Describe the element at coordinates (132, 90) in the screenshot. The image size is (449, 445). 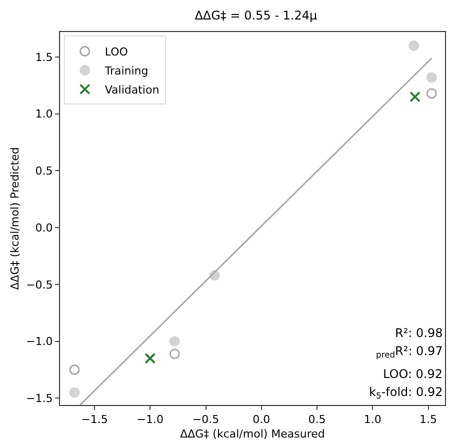
I see `legend-label: Validation` at that location.